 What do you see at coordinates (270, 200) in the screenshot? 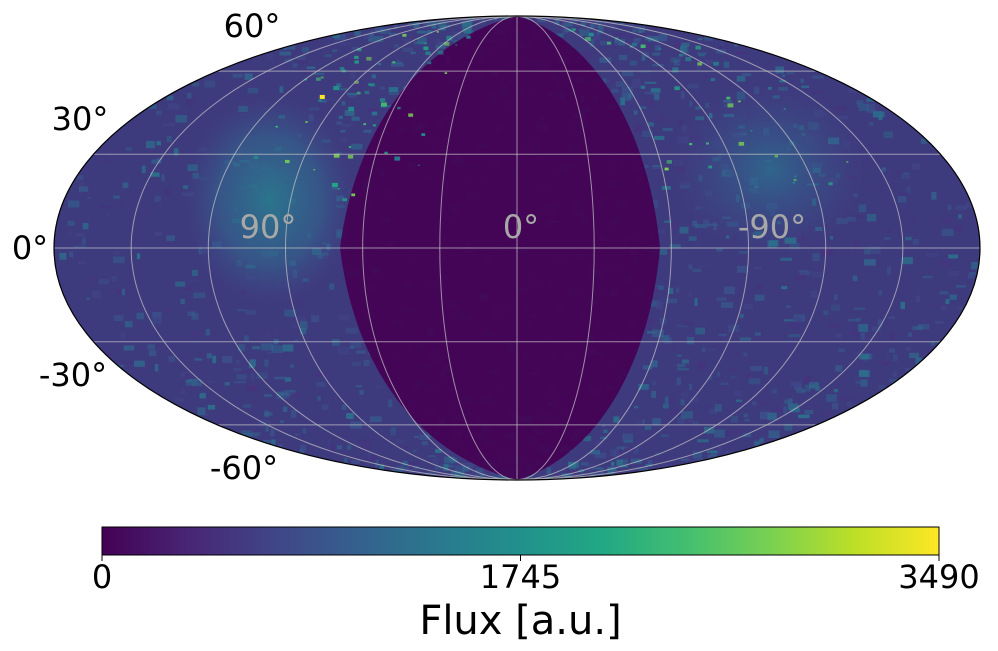
I see `bright-band-region` at bounding box center [270, 200].